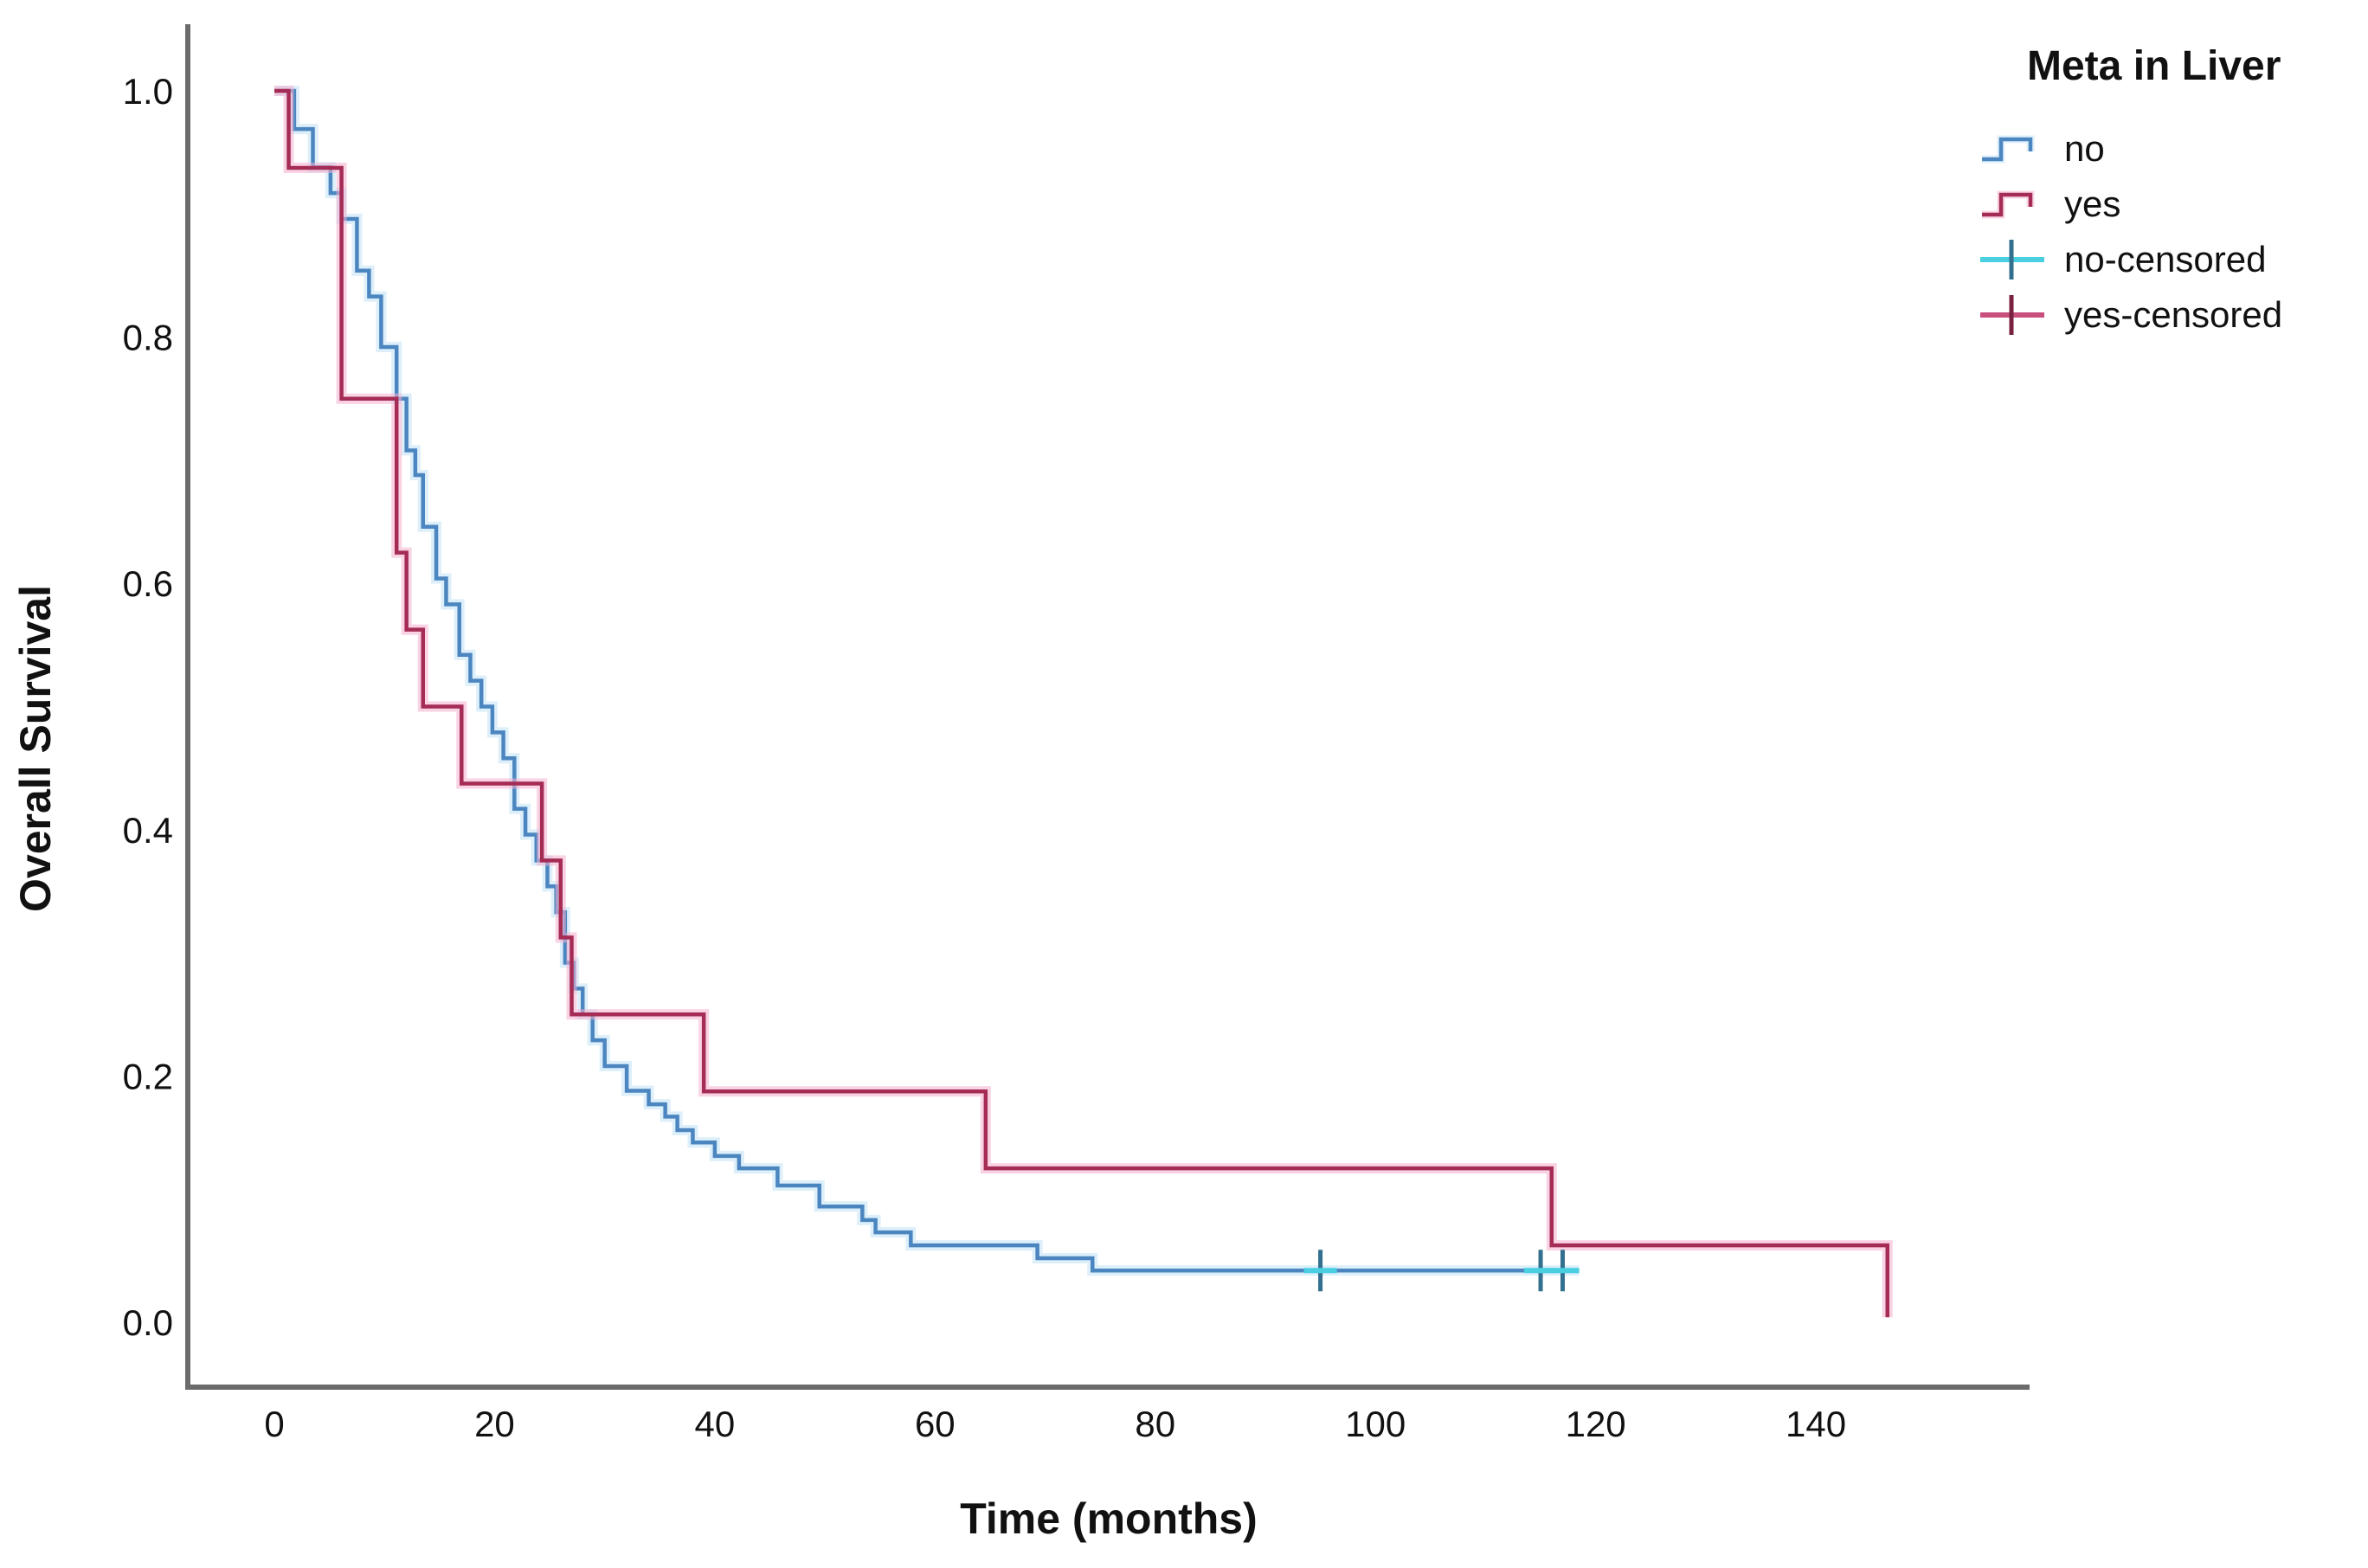  I want to click on x-tick-label: 140, so click(1816, 1424).